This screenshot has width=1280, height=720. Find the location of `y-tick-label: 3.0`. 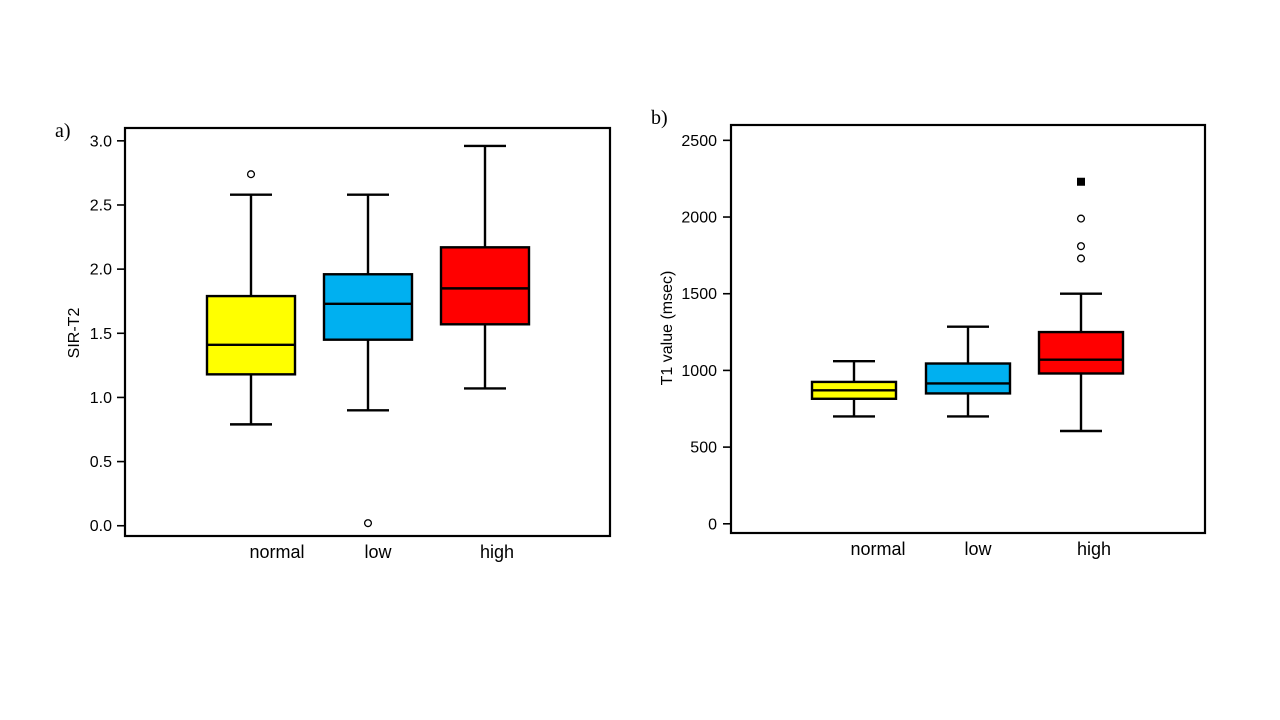

y-tick-label: 3.0 is located at coordinates (101, 141).